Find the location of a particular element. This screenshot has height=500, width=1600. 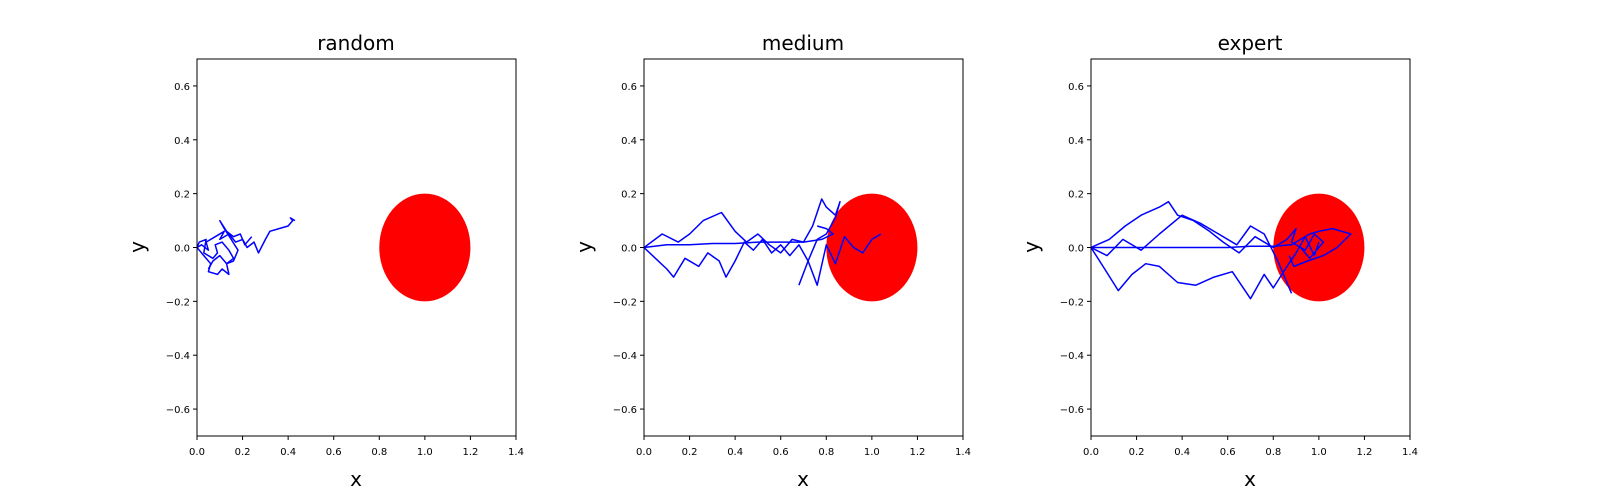

subplot-title: expert is located at coordinates (1250, 43).